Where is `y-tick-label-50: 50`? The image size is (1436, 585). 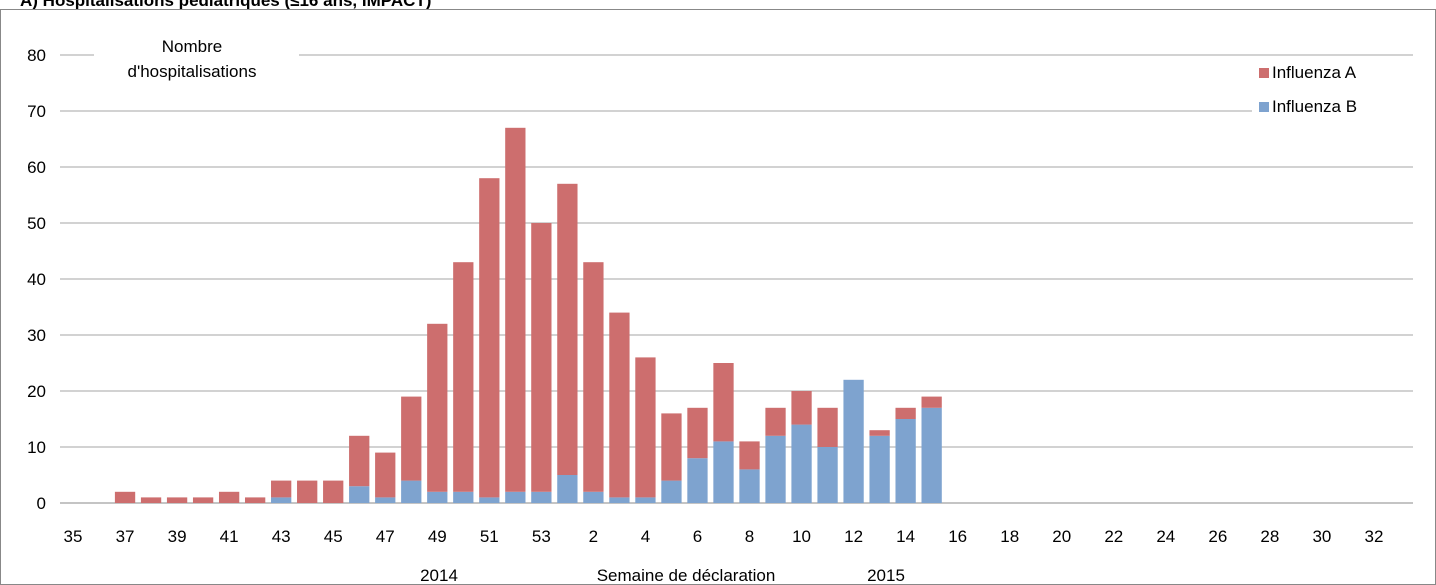 y-tick-label-50: 50 is located at coordinates (36, 223).